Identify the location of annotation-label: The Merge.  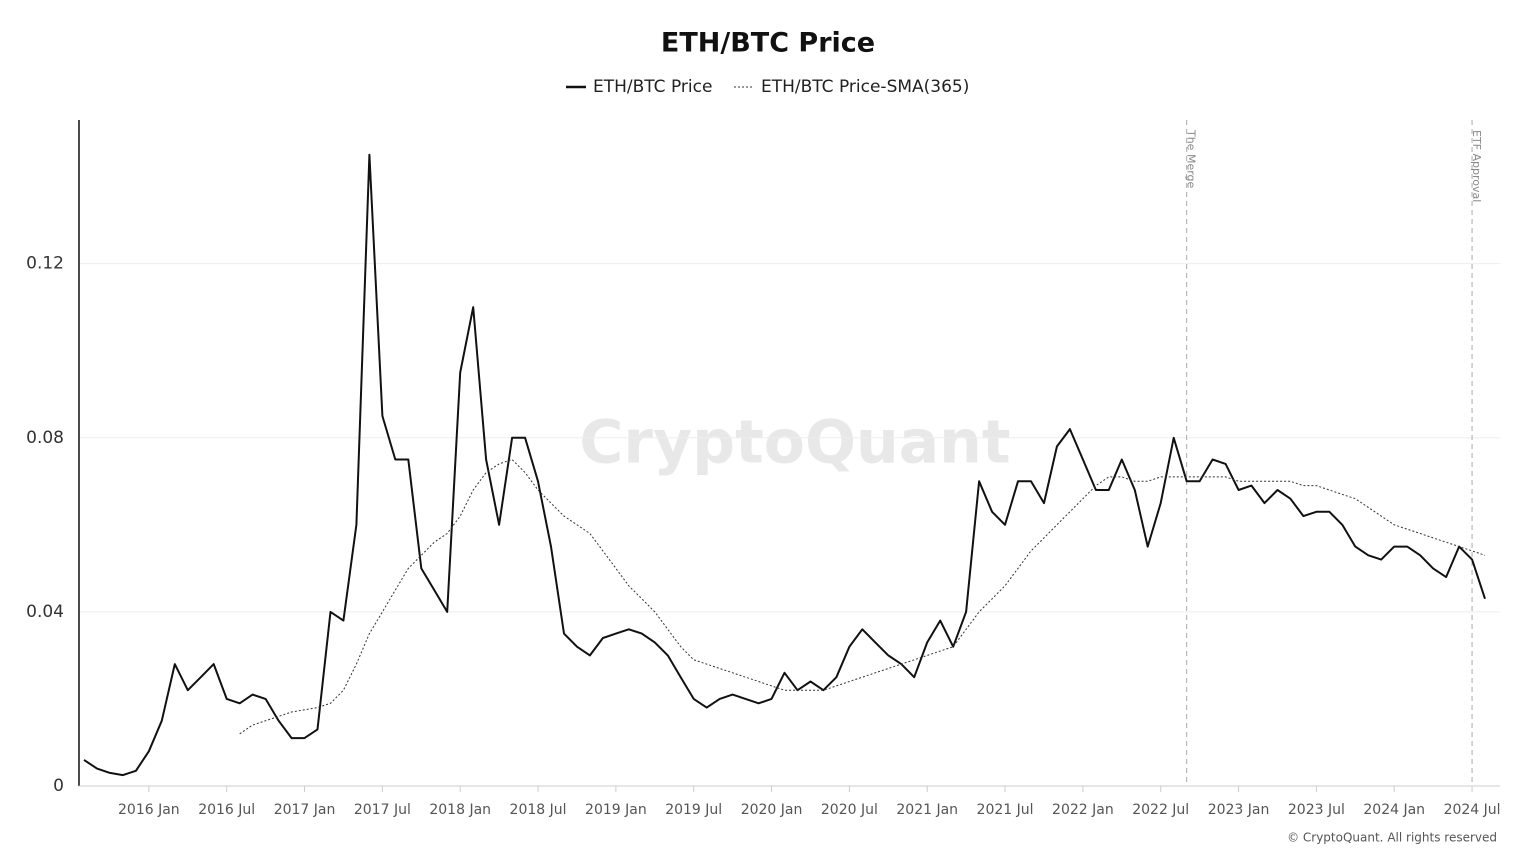
(1191, 159).